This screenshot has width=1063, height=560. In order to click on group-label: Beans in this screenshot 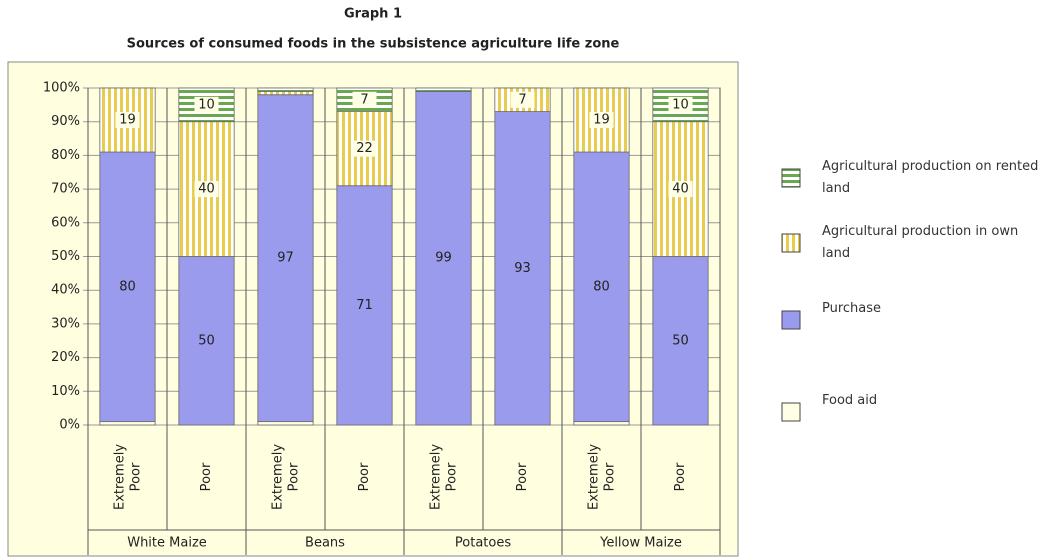, I will do `click(325, 543)`.